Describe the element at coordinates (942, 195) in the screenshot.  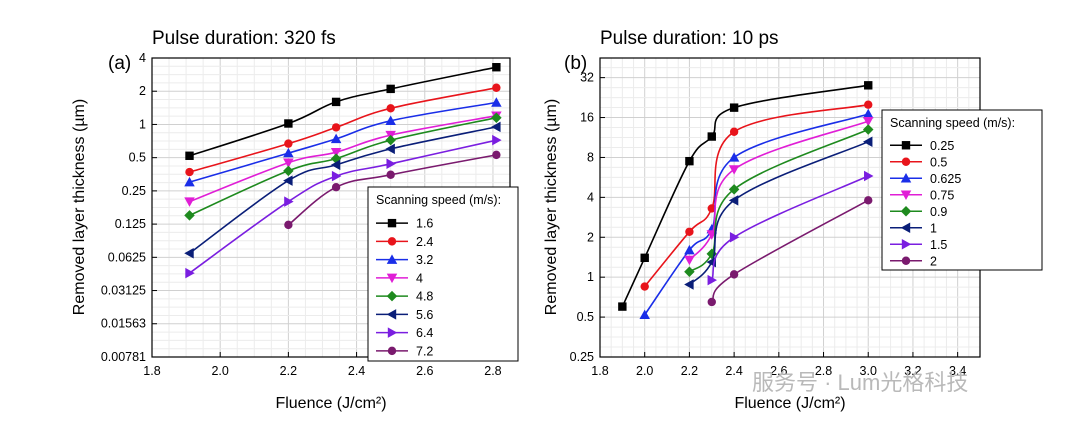
I see `legend-label: 0.75` at that location.